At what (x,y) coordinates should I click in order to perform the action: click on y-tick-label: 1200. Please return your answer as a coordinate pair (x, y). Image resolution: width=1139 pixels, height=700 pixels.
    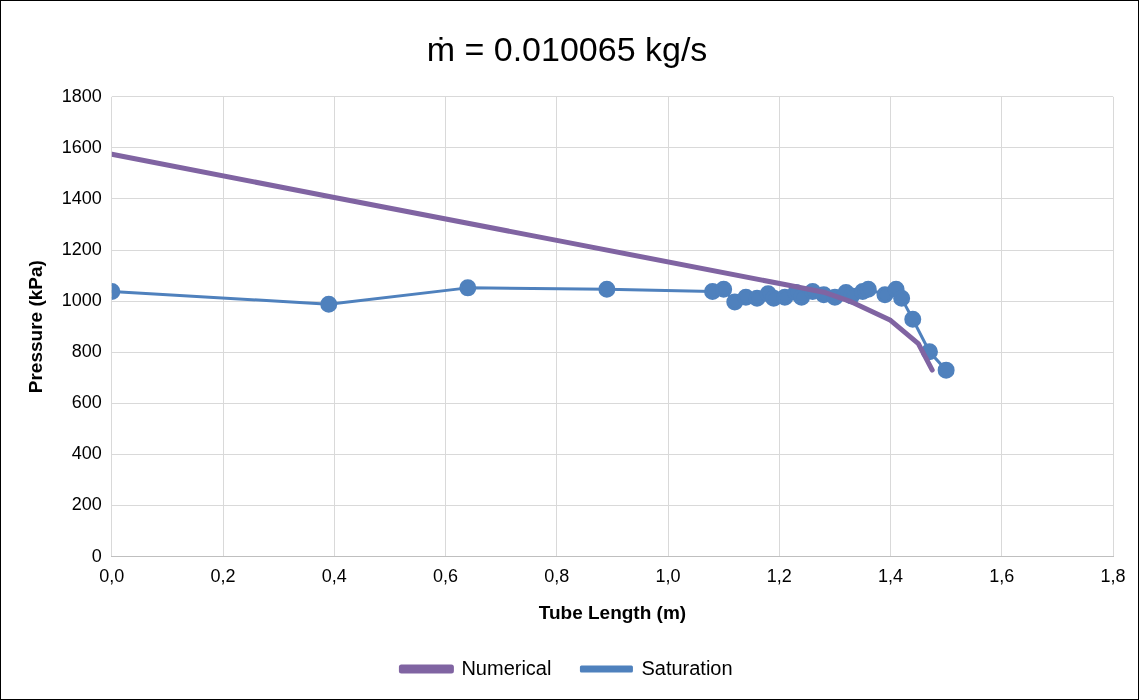
    Looking at the image, I should click on (81, 249).